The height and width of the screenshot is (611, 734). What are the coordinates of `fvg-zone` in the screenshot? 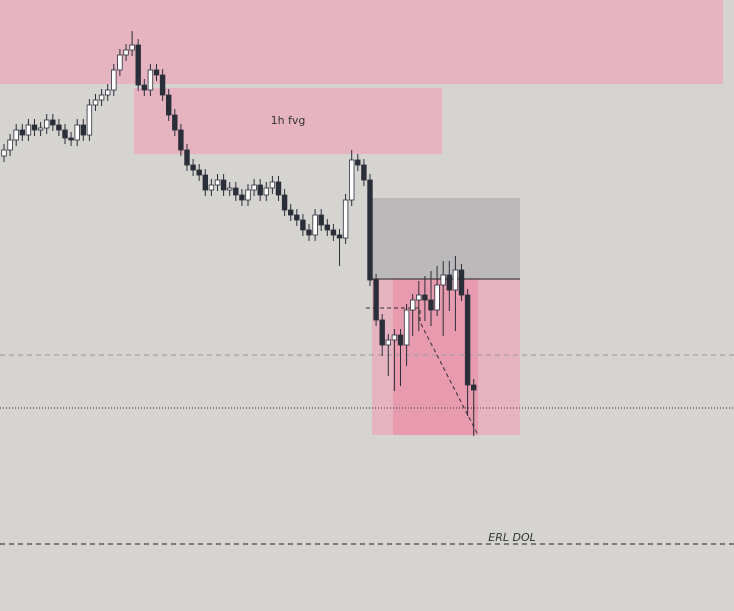 It's located at (288, 121).